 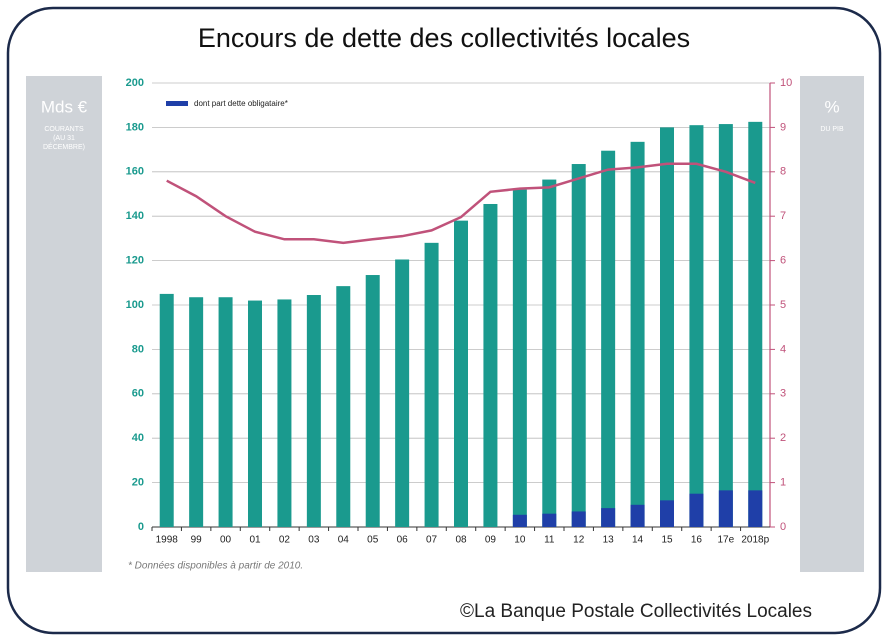 What do you see at coordinates (491, 540) in the screenshot?
I see `x-tick-label: 09` at bounding box center [491, 540].